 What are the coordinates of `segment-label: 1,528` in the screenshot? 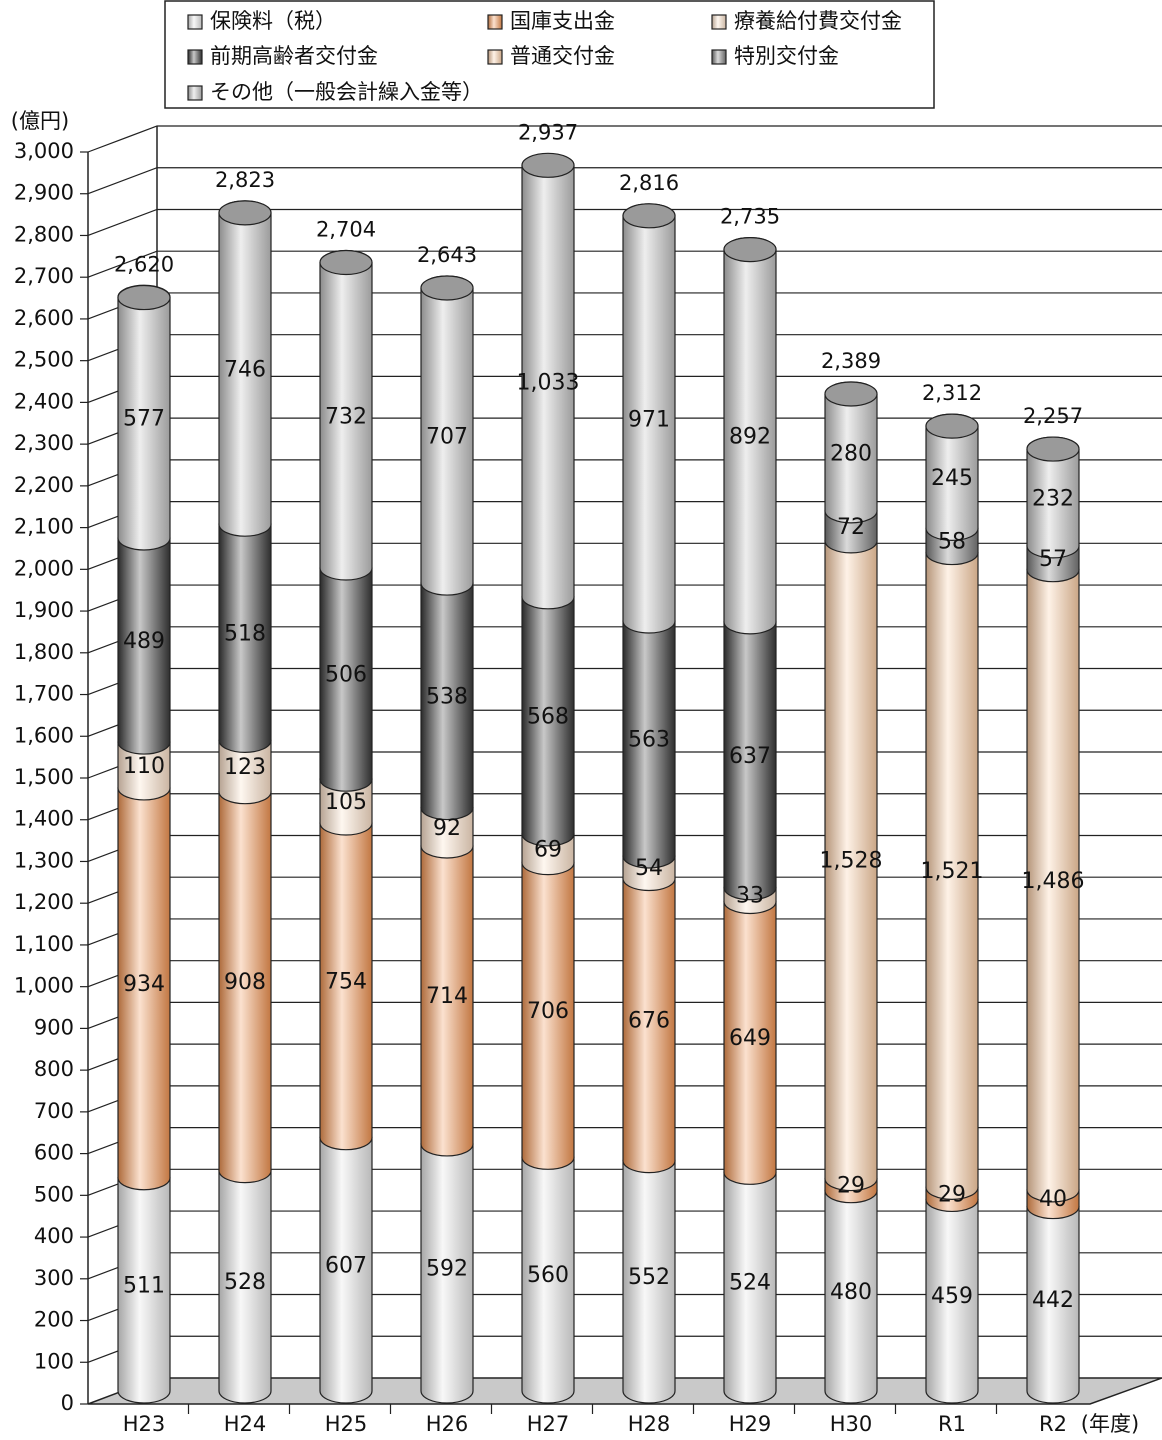 It's located at (851, 861).